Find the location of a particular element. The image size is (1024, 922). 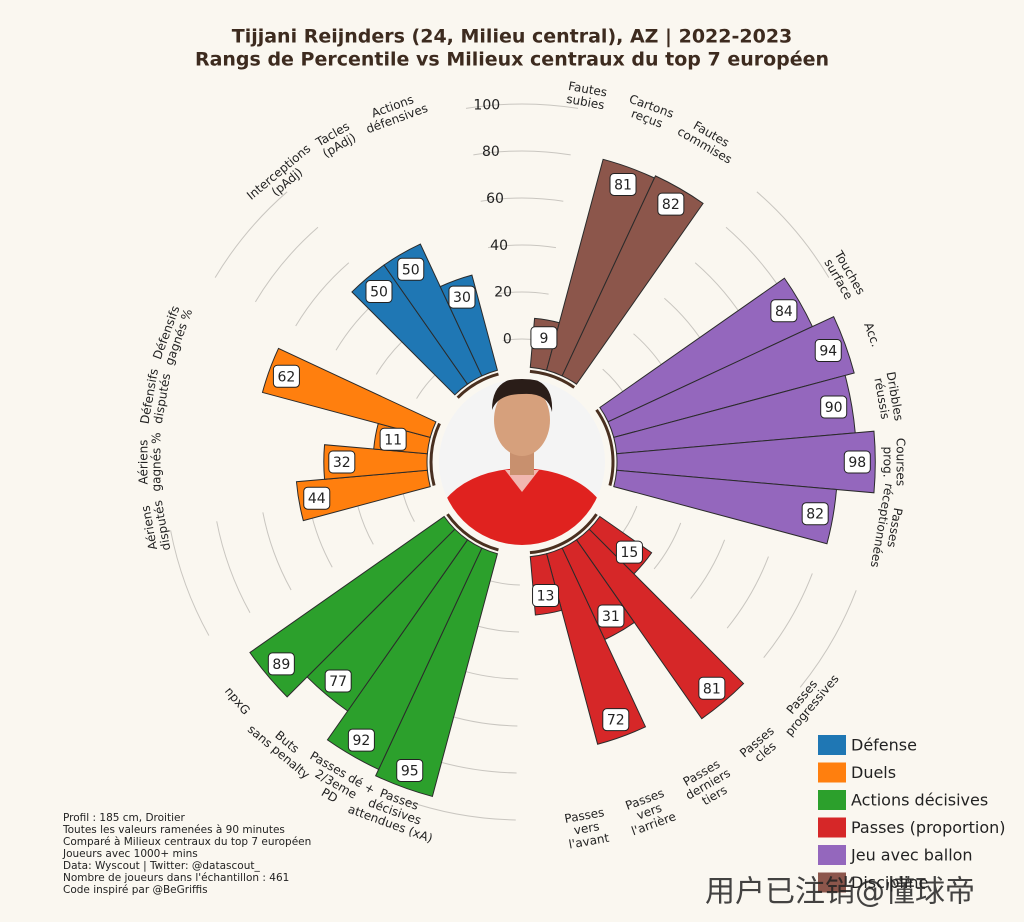

value-label: 11 is located at coordinates (393, 440).